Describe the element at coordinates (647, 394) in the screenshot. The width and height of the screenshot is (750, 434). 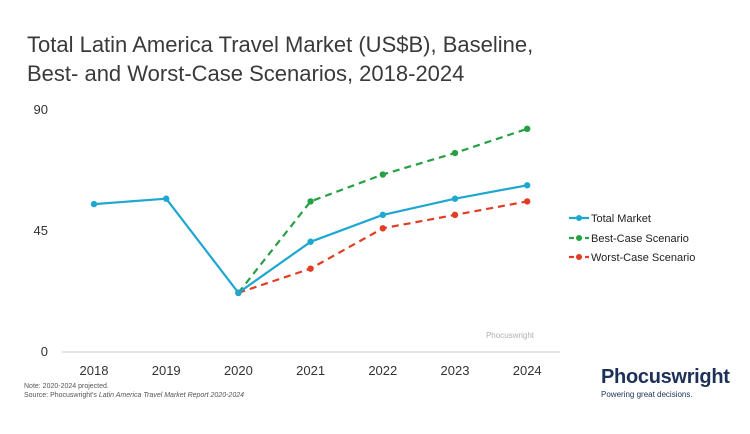
I see `brand-tagline: Powering great decisions.` at that location.